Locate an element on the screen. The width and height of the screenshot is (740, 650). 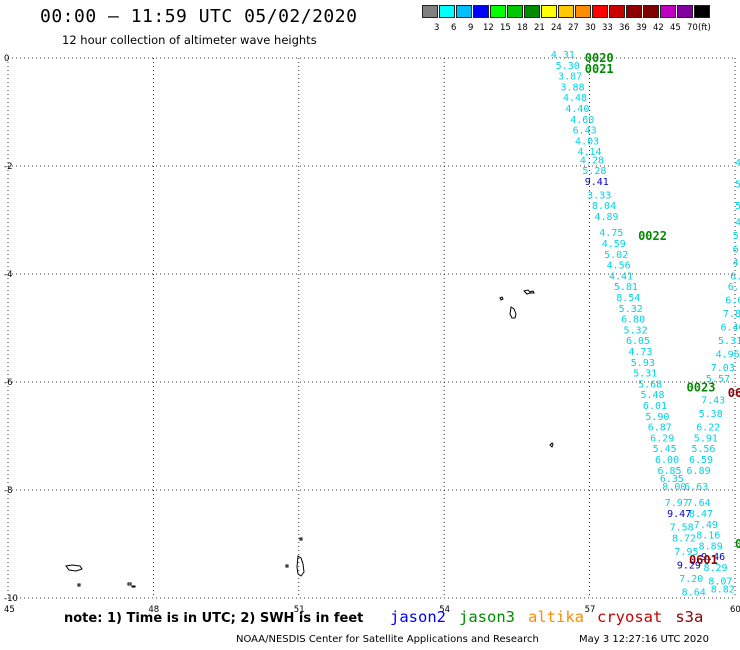
swh-value-label: 6.08 is located at coordinates (734, 287).